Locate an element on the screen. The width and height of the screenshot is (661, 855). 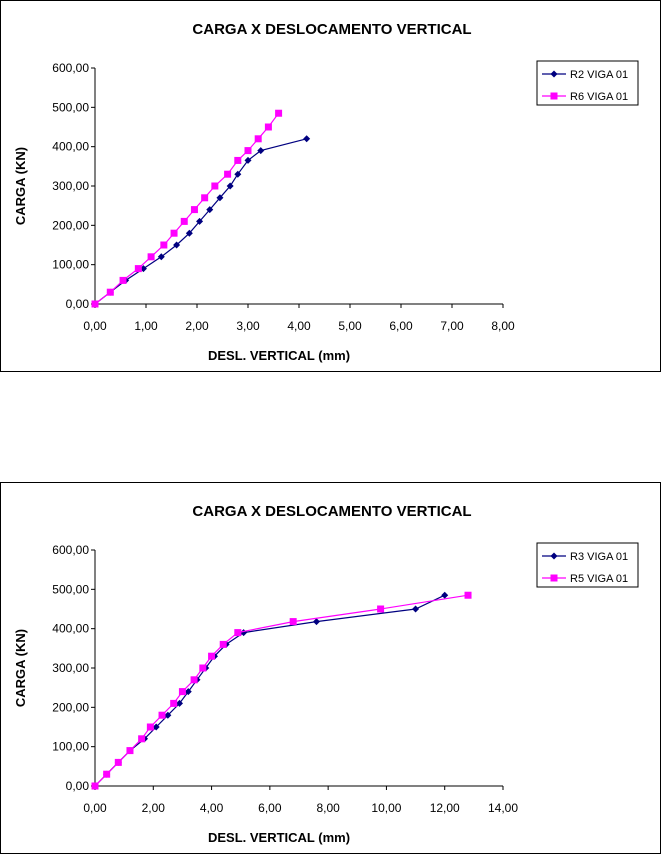
chart-1-x-tick-label: 1,00 is located at coordinates (146, 326).